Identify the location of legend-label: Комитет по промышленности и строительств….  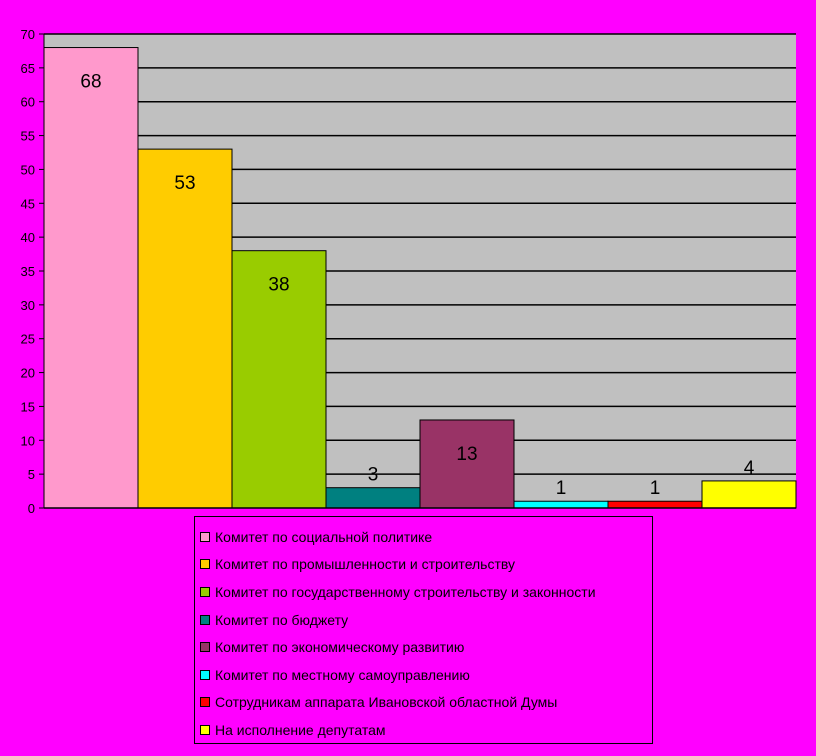
(365, 564).